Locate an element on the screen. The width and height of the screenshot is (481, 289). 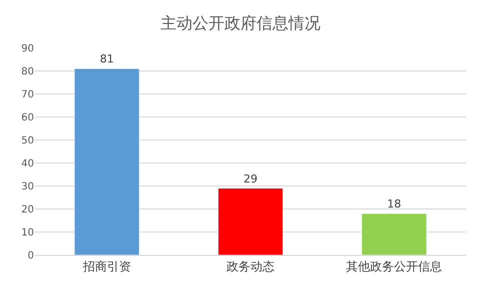
x-tick-label: 政务动态 is located at coordinates (250, 266).